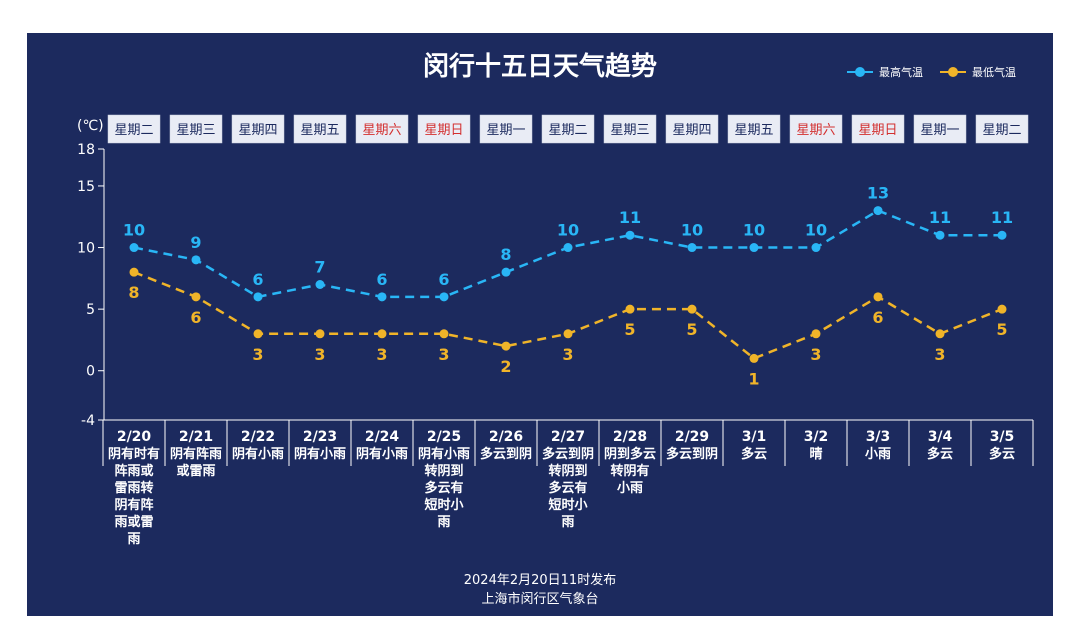  What do you see at coordinates (90, 310) in the screenshot?
I see `y-tick-label: 5` at bounding box center [90, 310].